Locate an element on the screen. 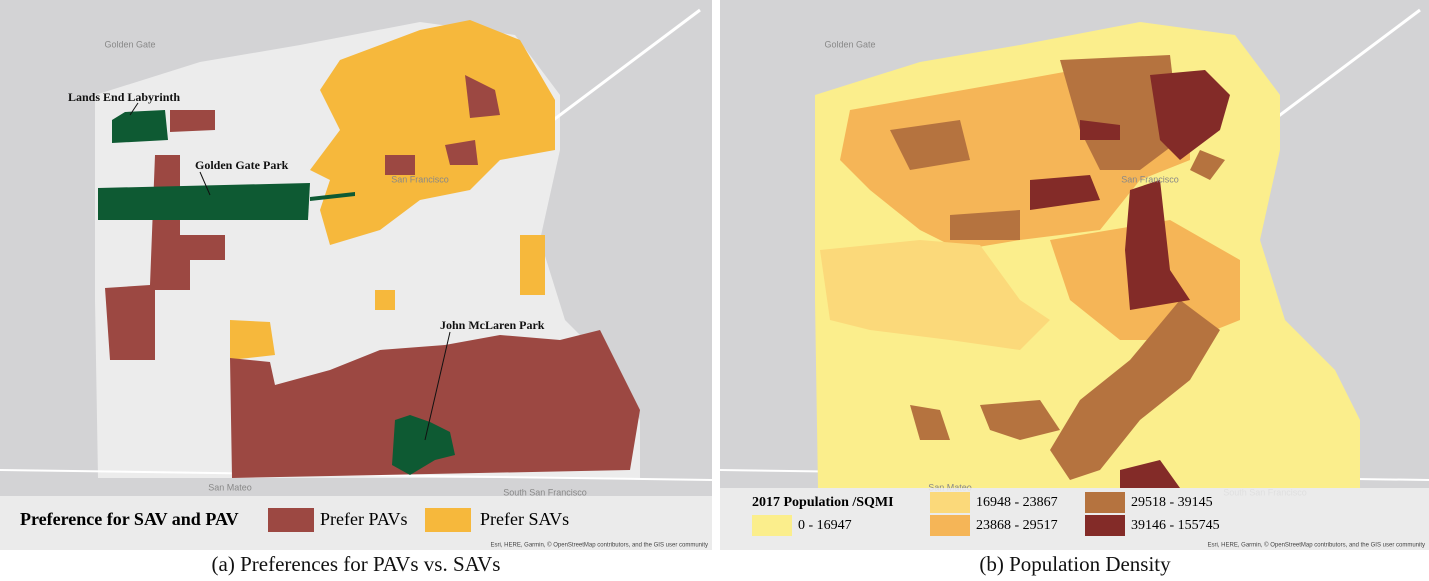  legend-label: 39146 - 155745 is located at coordinates (1175, 525).